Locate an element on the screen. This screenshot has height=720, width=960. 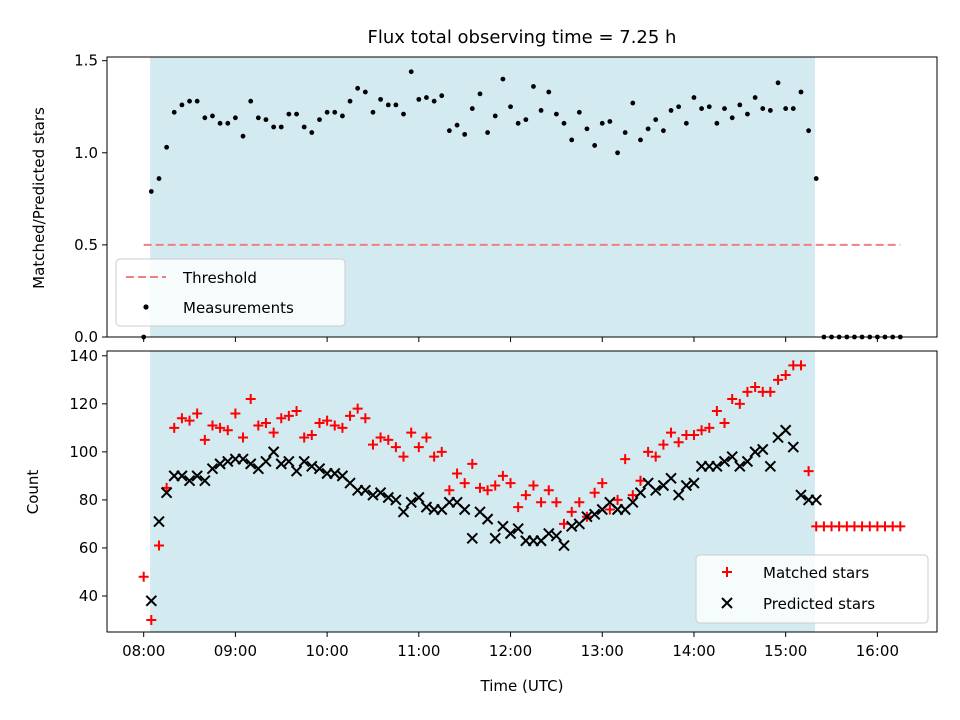
legend-measurement-swatch is located at coordinates (146, 307).